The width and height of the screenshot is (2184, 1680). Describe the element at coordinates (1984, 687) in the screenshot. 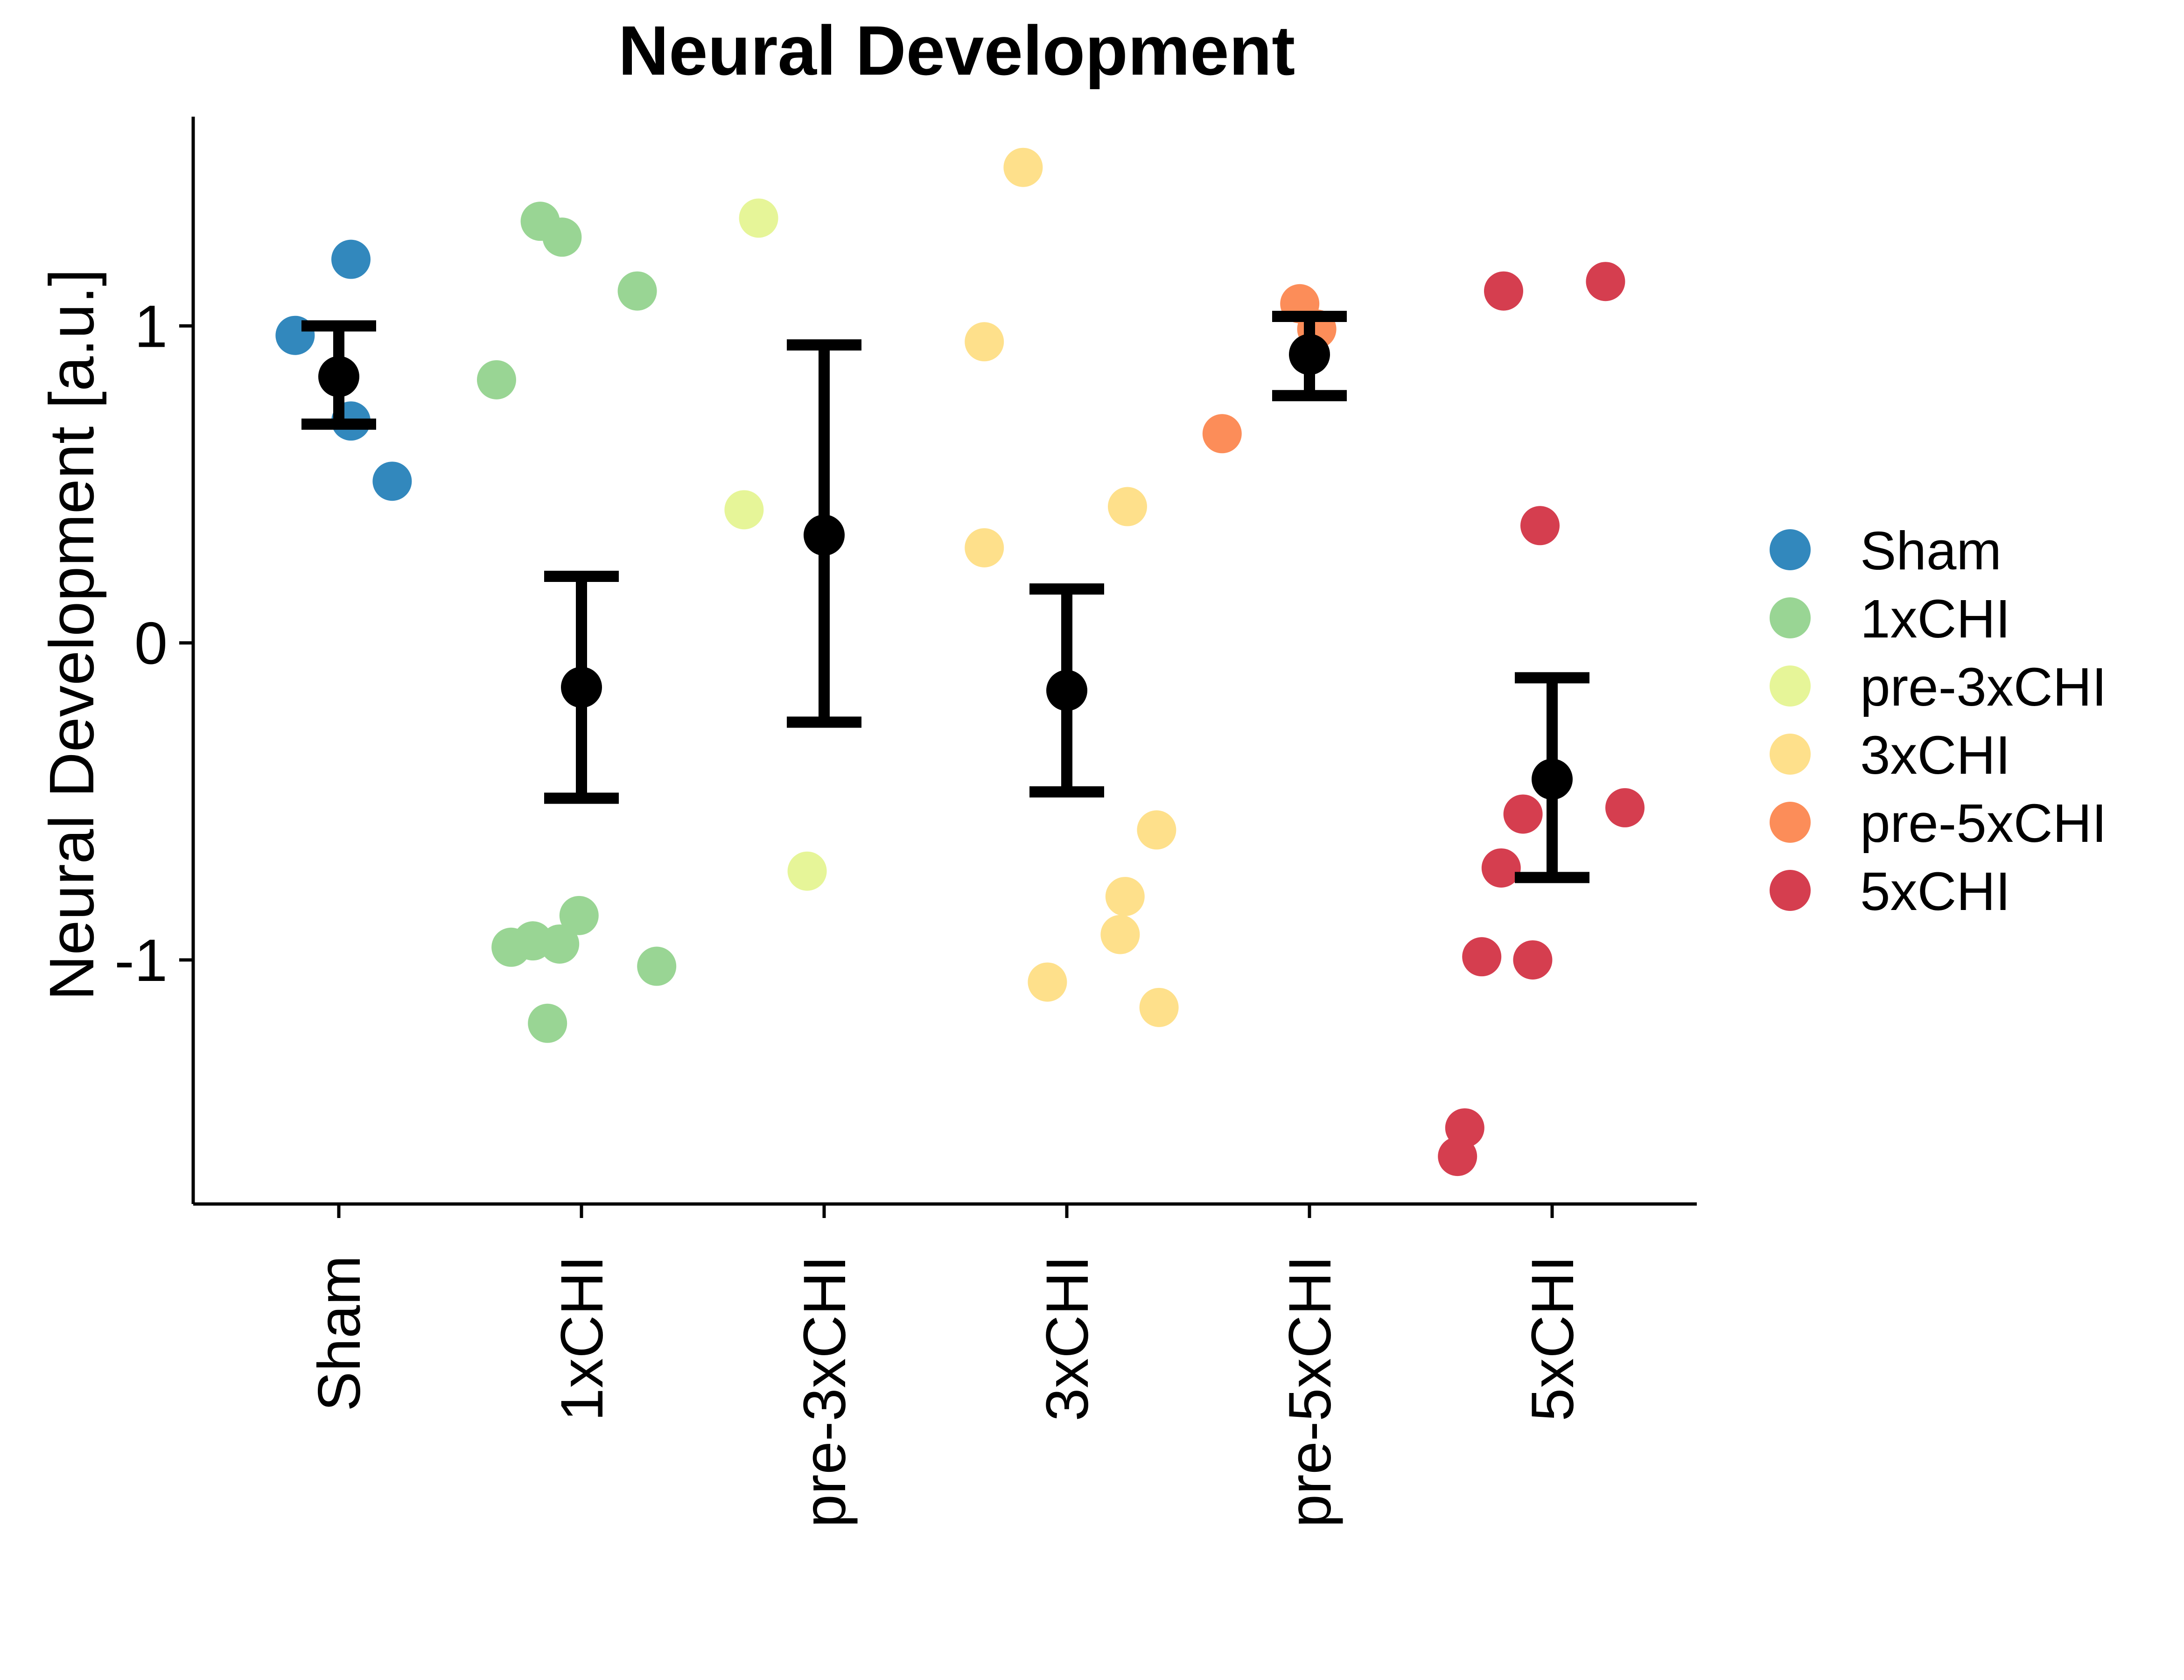

I see `legend-label: pre-3xCHI` at that location.